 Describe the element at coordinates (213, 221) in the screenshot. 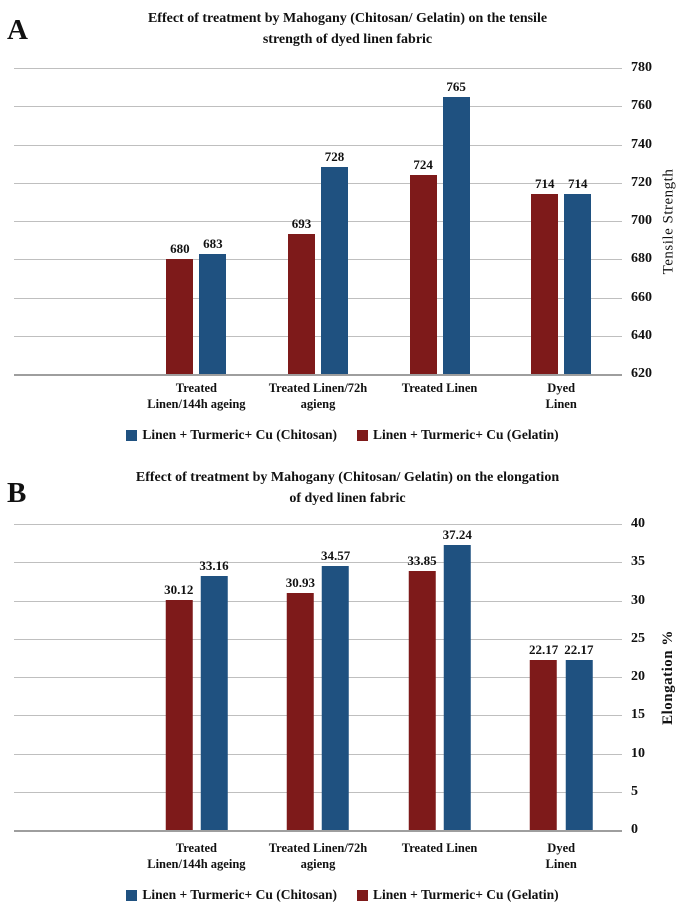

I see `bar-with-label: 683` at that location.